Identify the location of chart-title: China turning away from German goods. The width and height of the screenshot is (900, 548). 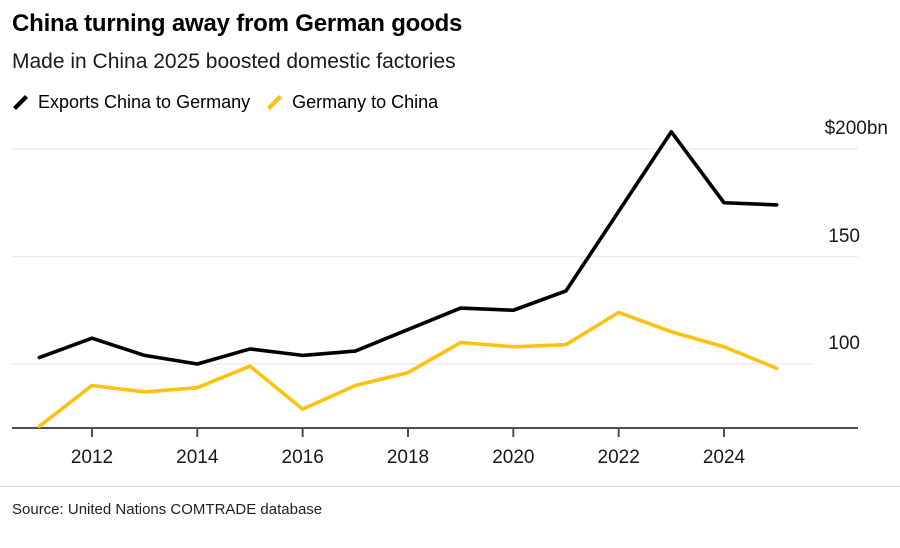
(237, 23).